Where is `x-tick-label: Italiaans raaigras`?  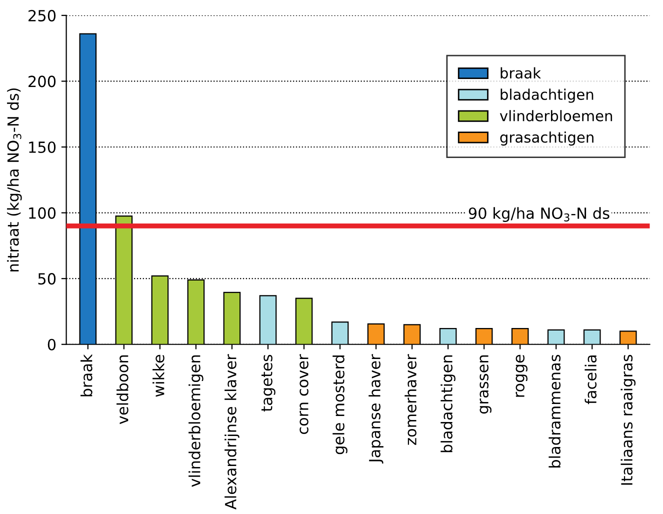
x-tick-label: Italiaans raaigras is located at coordinates (628, 419).